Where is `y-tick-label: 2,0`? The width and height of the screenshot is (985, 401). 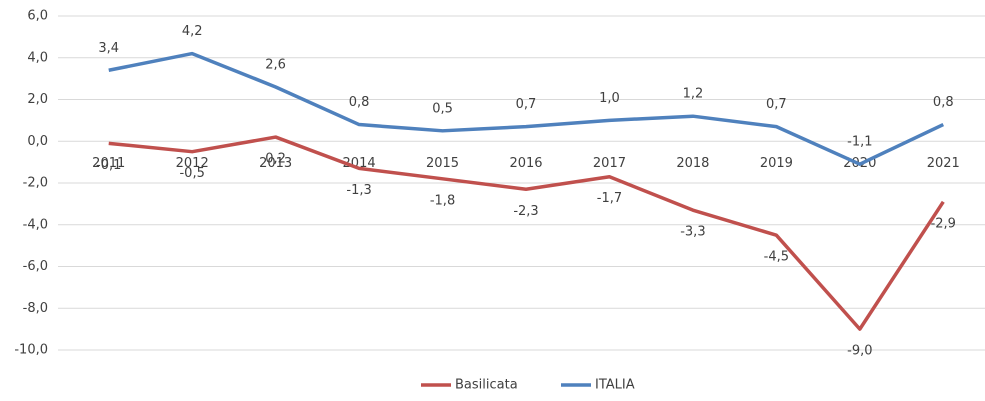
y-tick-label: 2,0 is located at coordinates (37, 99).